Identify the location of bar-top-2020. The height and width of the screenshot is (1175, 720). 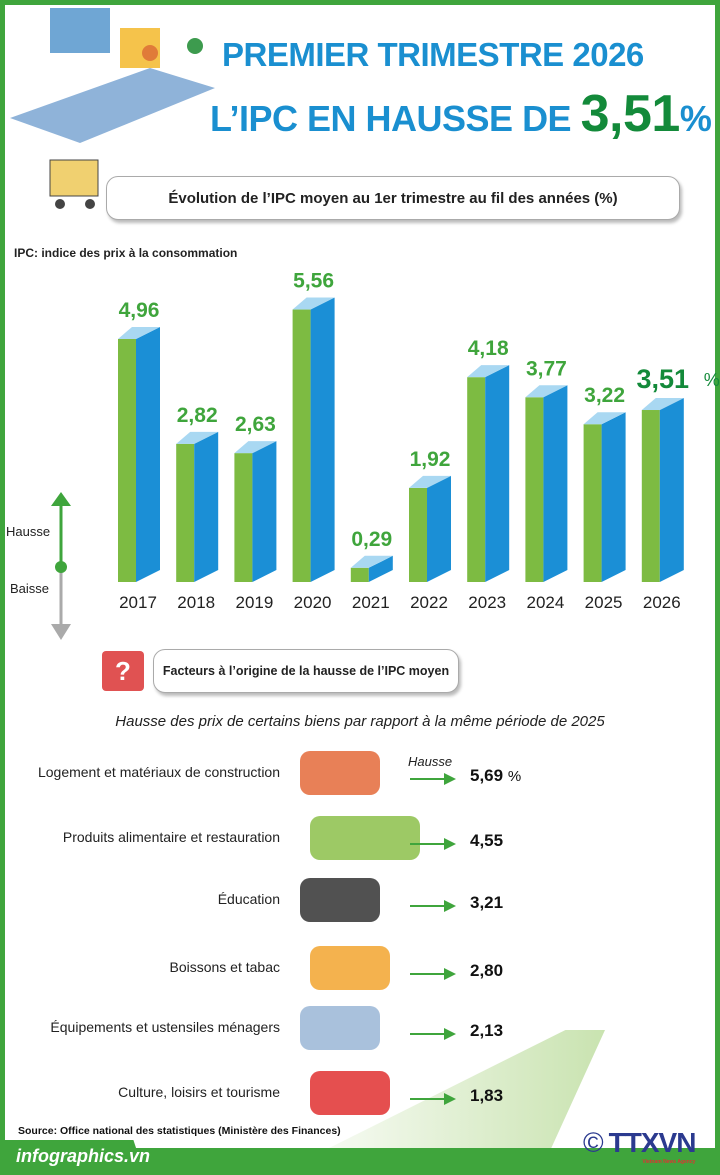
(313, 303).